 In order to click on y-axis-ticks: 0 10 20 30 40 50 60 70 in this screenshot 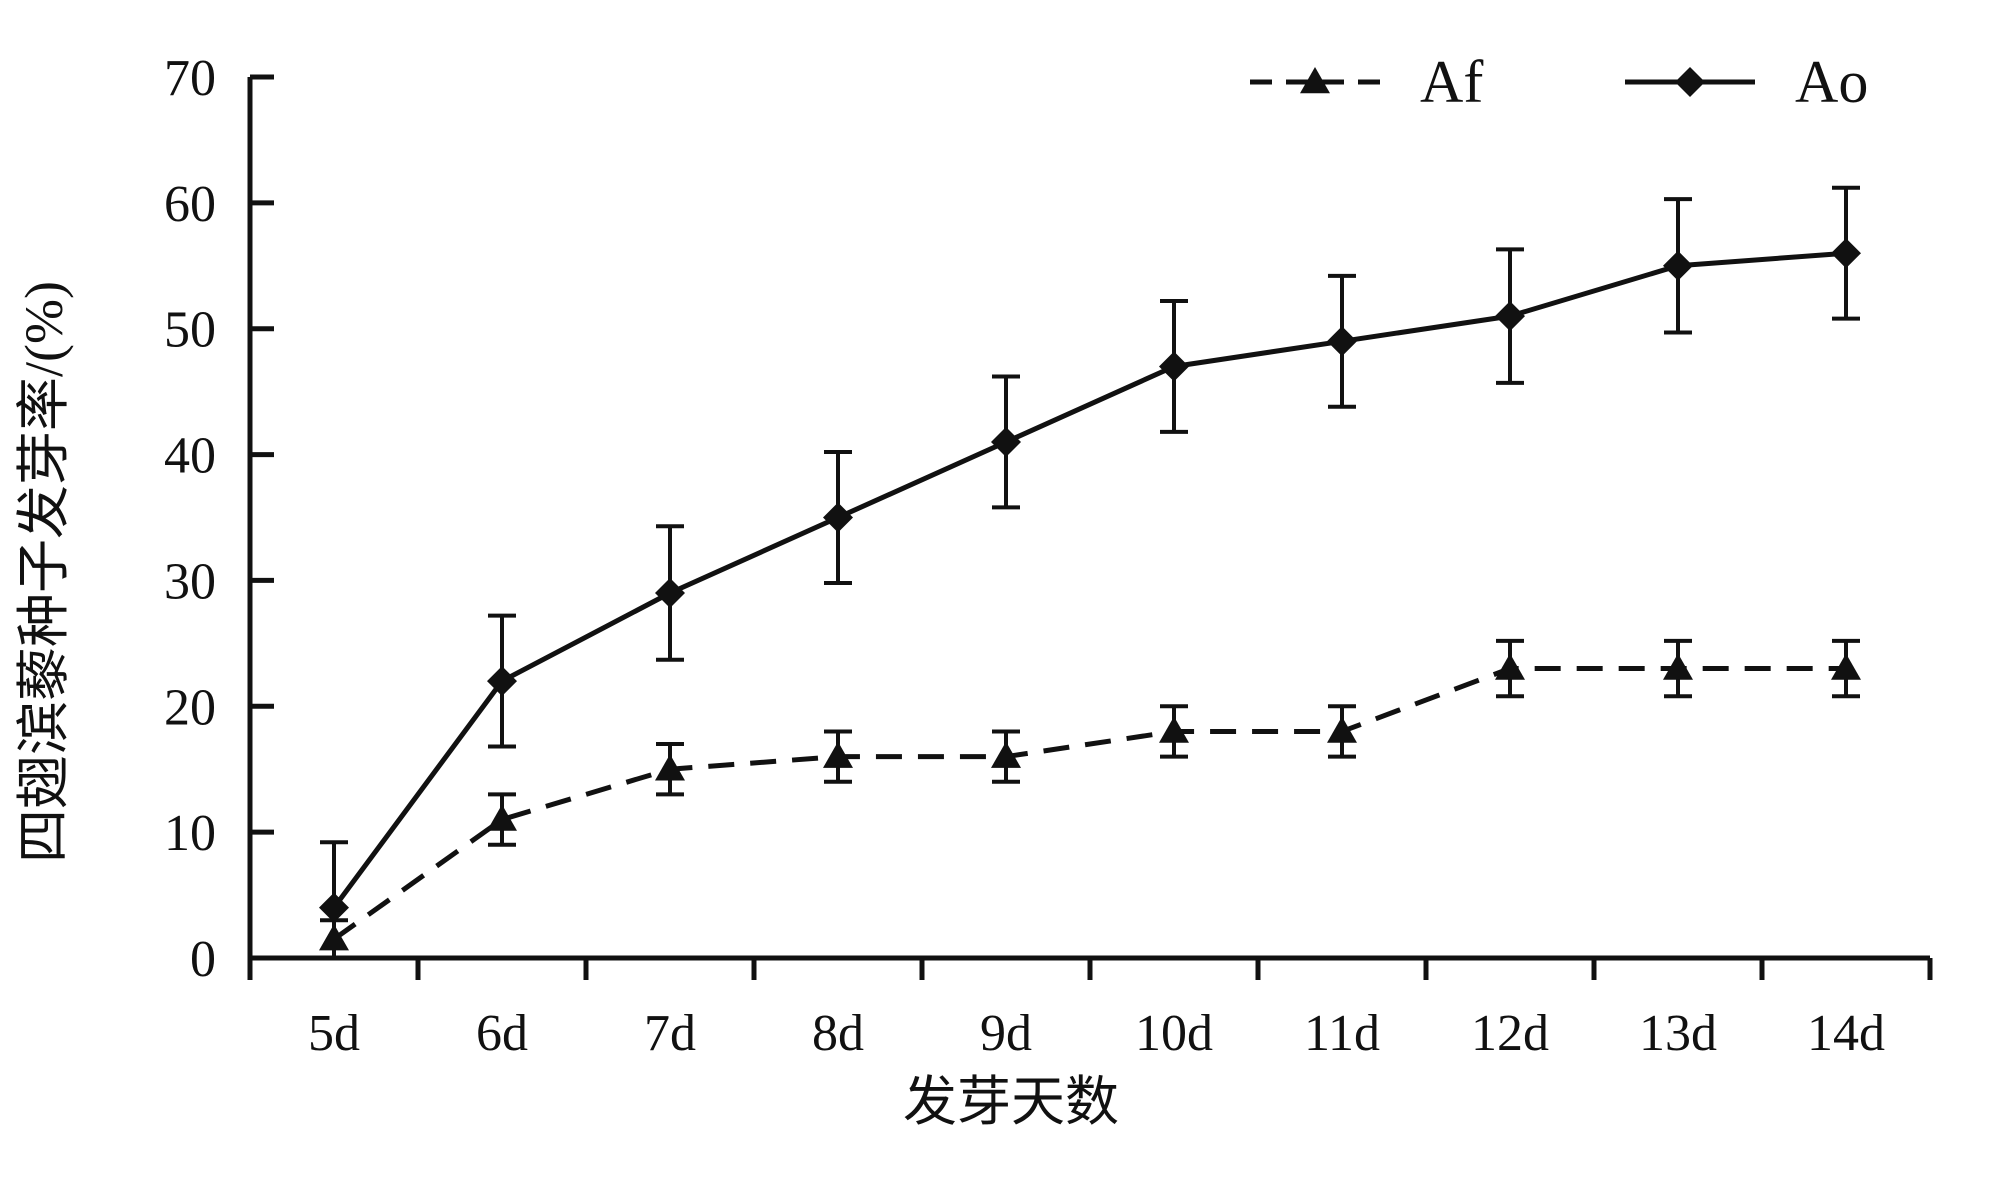, I will do `click(219, 519)`.